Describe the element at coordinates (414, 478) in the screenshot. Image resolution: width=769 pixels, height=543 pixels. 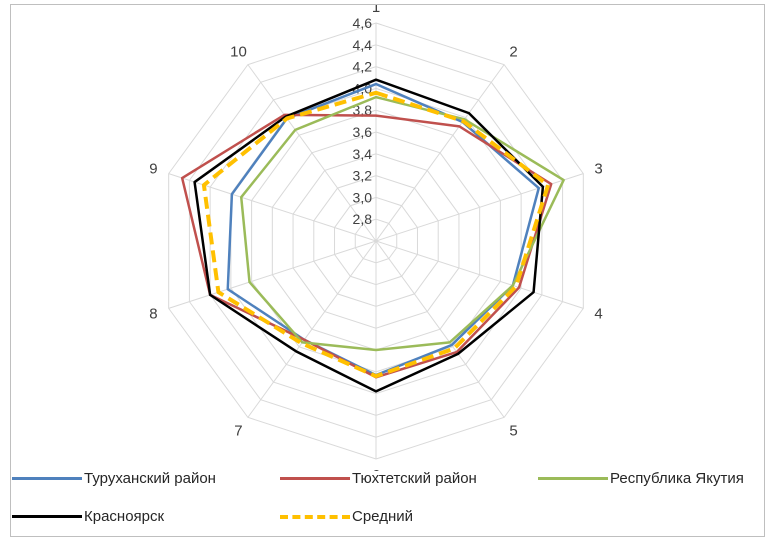
I see `legend-label-tyukhtet: Тюхтетский район` at that location.